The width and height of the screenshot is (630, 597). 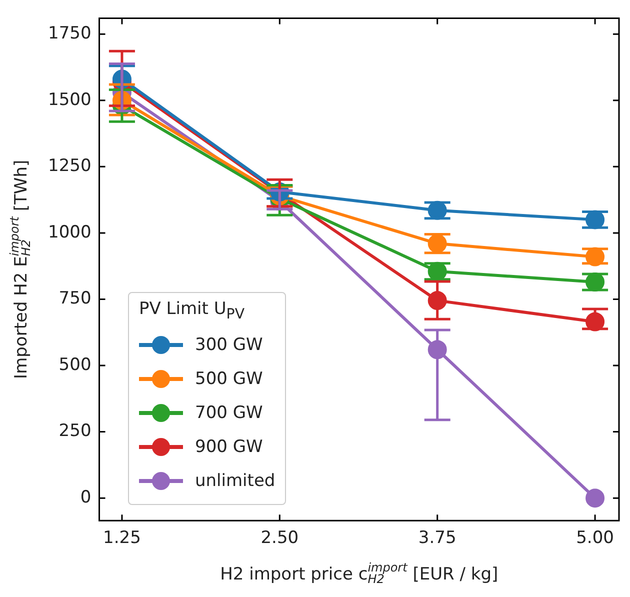 What do you see at coordinates (86, 497) in the screenshot?
I see `y-tick-label: 0` at bounding box center [86, 497].